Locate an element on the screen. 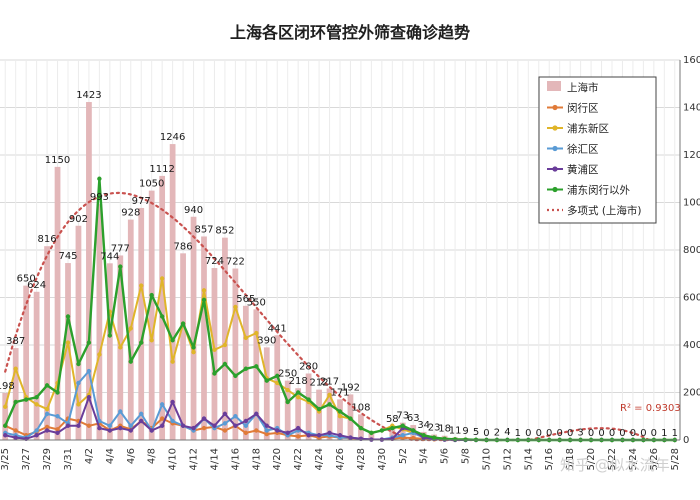  bar-data-label: 928 is located at coordinates (130, 213).